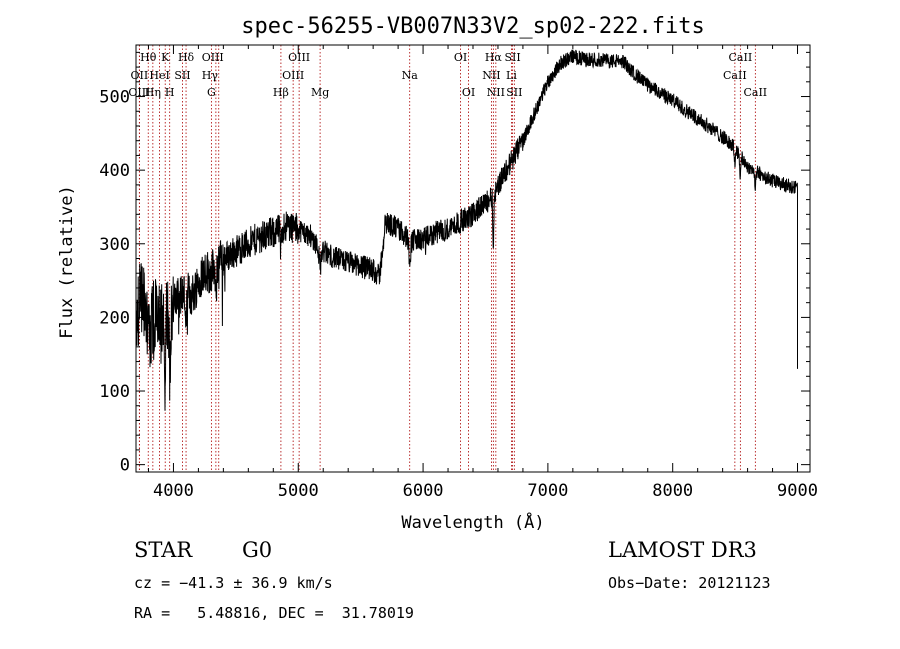 This screenshot has width=900, height=649. Describe the element at coordinates (468, 92) in the screenshot. I see `line-label-24: OI` at that location.